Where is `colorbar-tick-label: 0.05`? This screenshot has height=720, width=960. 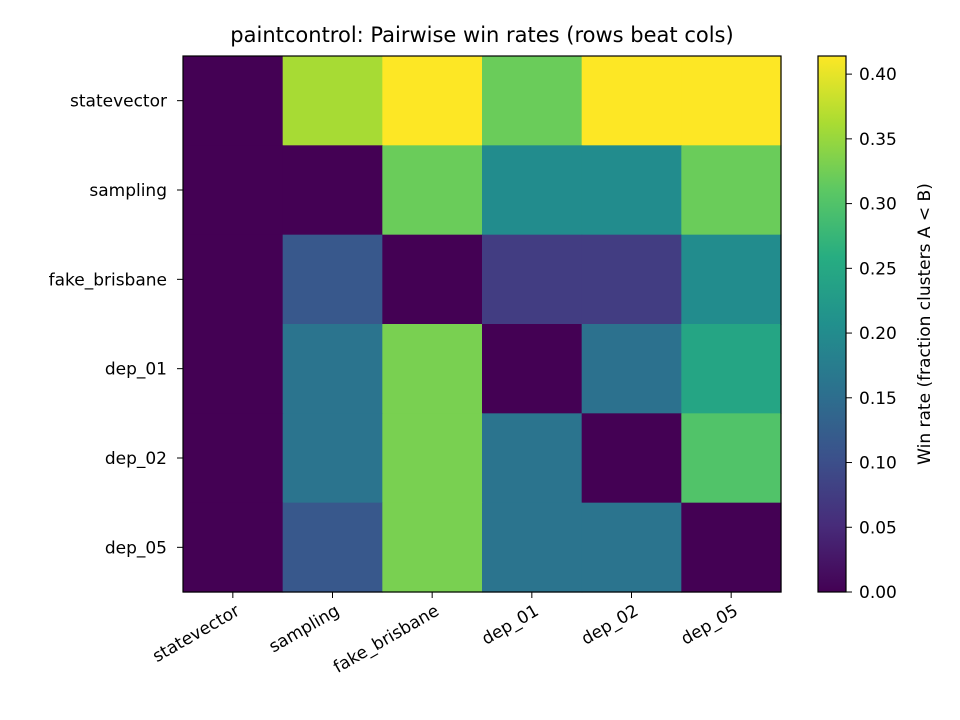 colorbar-tick-label: 0.05 is located at coordinates (878, 528).